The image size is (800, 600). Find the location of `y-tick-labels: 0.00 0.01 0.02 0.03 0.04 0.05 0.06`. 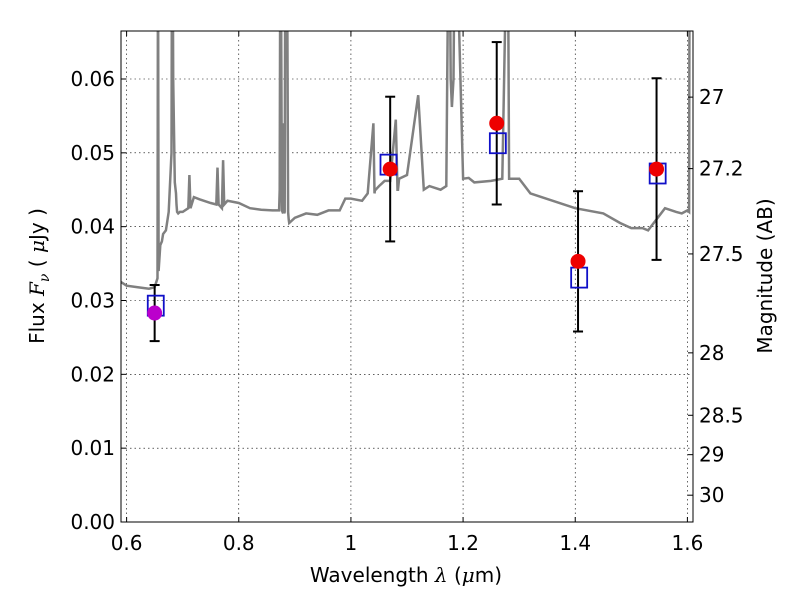

y-tick-labels: 0.00 0.01 0.02 0.03 0.04 0.05 0.06 is located at coordinates (92, 300).